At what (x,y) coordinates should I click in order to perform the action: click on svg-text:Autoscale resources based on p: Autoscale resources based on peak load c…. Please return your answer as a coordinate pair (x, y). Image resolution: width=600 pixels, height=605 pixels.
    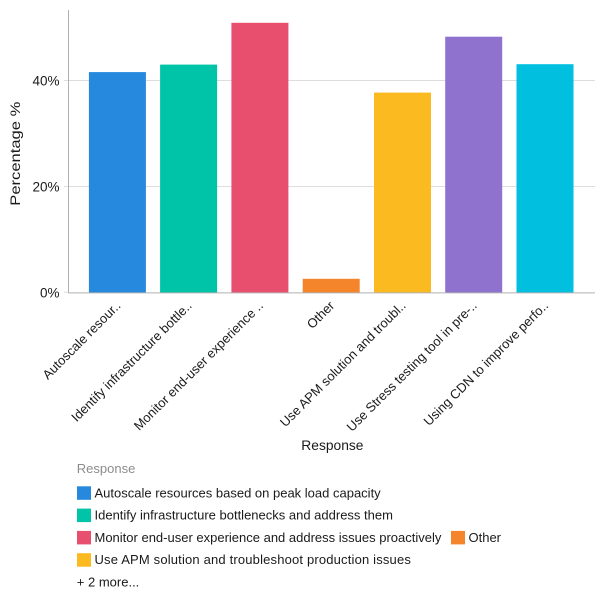
    Looking at the image, I should click on (238, 492).